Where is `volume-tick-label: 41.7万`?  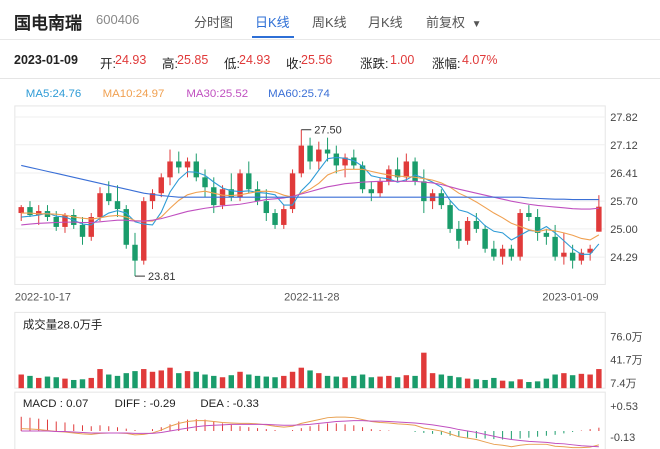 volume-tick-label: 41.7万 is located at coordinates (626, 361).